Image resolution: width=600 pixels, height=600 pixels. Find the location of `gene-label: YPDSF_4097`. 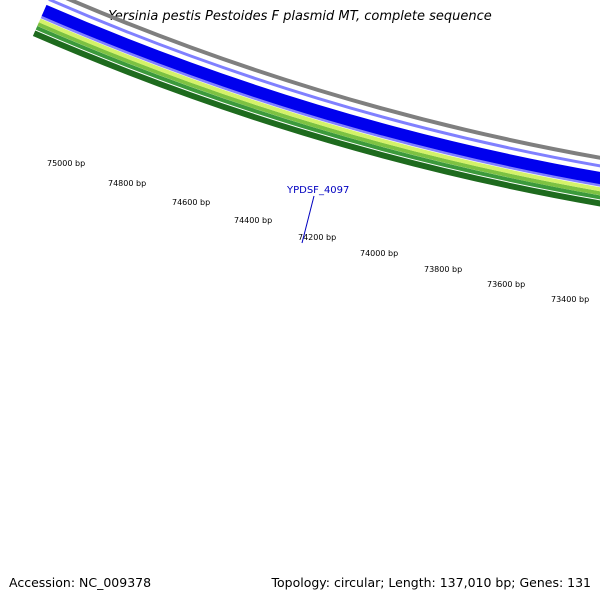

gene-label: YPDSF_4097 is located at coordinates (317, 190).